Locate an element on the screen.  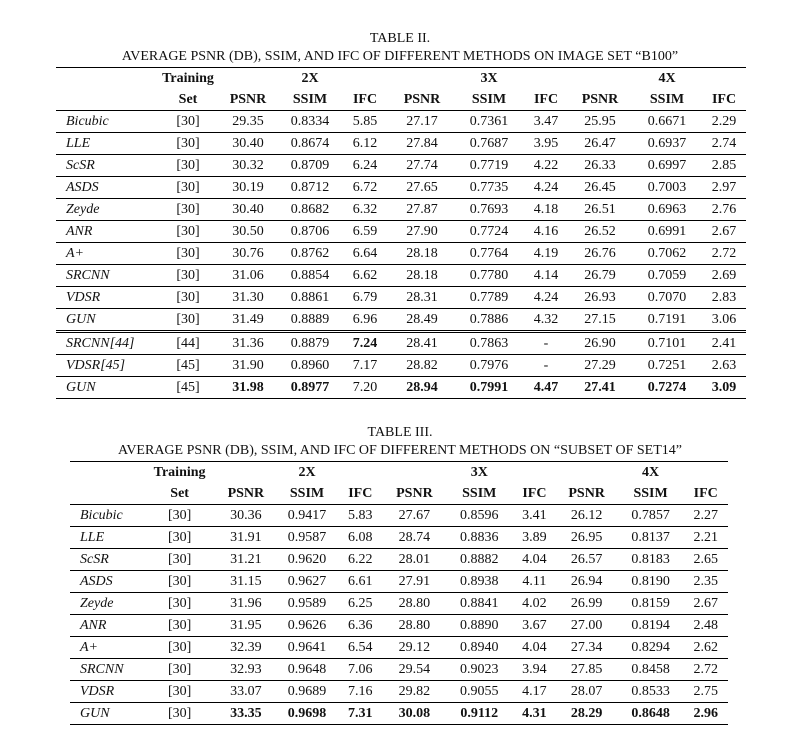
metric-value: 6.61 is located at coordinates (360, 581).